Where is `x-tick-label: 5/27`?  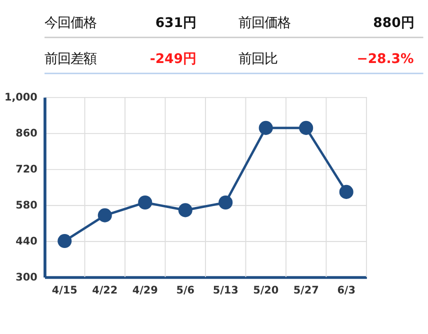 x-tick-label: 5/27 is located at coordinates (306, 290).